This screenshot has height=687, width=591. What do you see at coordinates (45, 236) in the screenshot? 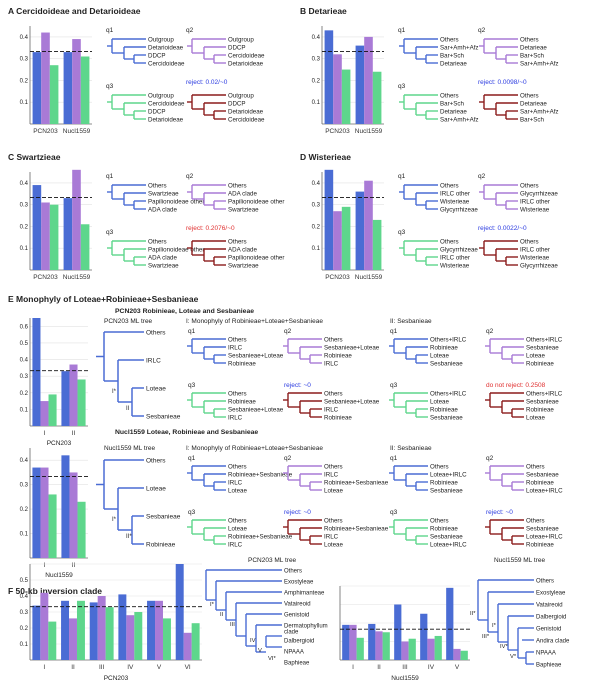
I see `bar-C-PCN203-s2` at bounding box center [45, 236].